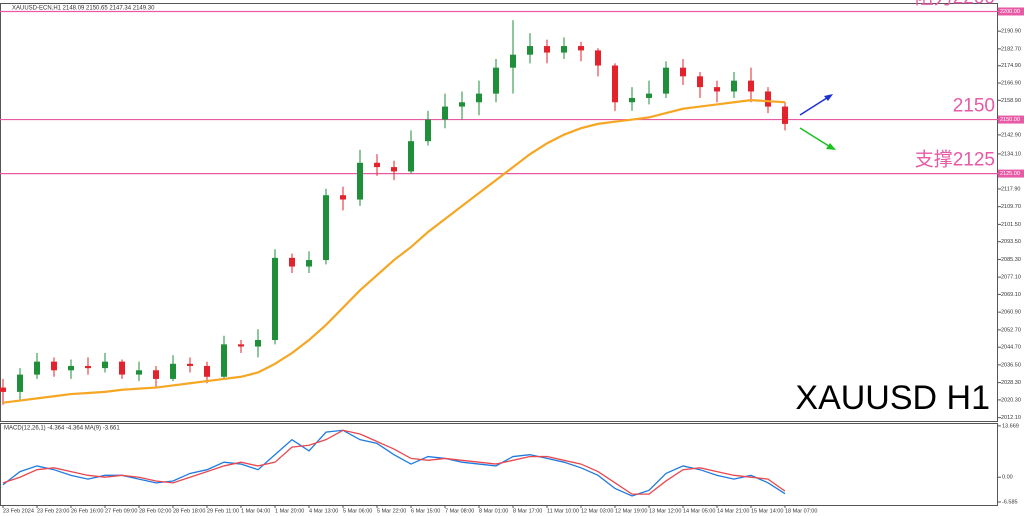  What do you see at coordinates (1011, 32) in the screenshot?
I see `y-tick-label: 2190.90` at bounding box center [1011, 32].